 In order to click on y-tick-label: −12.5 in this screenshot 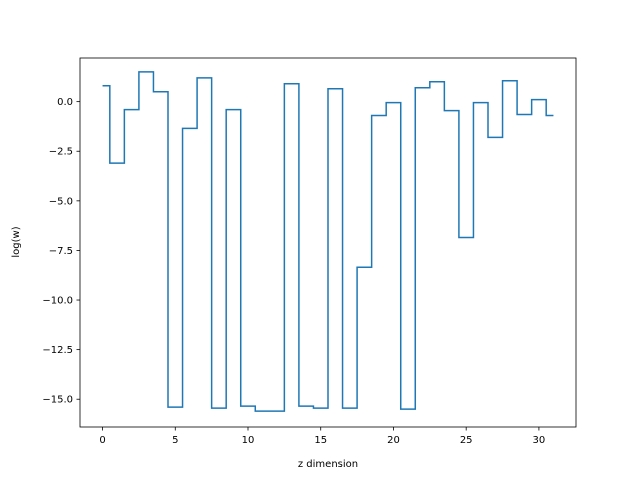, I will do `click(57, 350)`.